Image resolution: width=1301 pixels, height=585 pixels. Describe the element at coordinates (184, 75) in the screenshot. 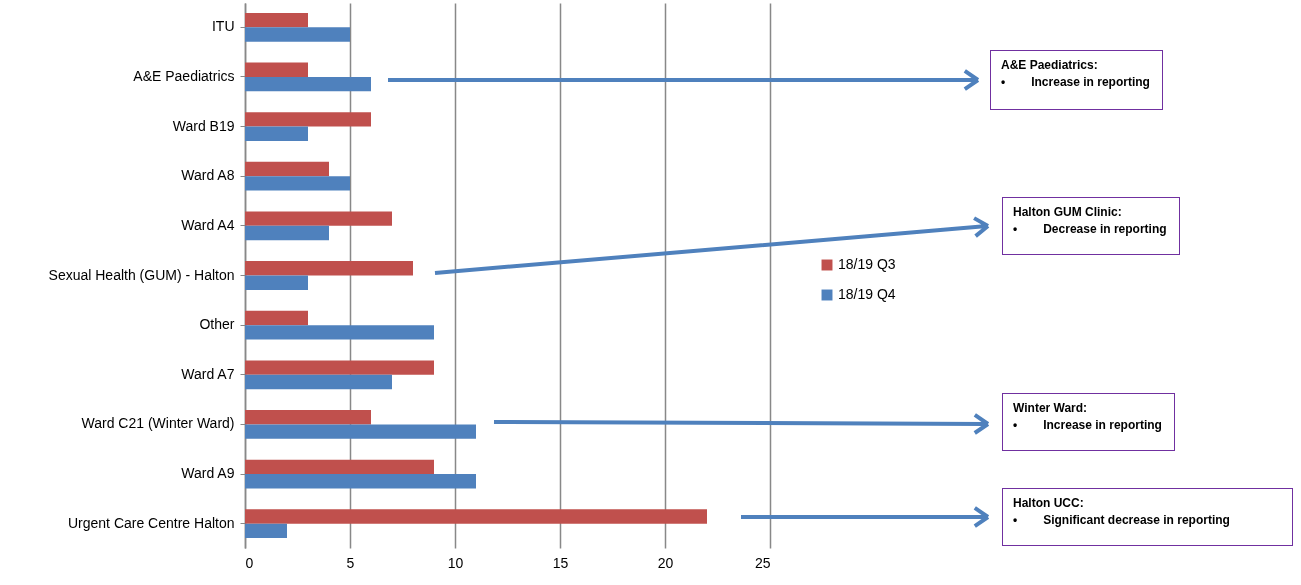

I see `y-tick-label: A&E Paediatrics` at that location.